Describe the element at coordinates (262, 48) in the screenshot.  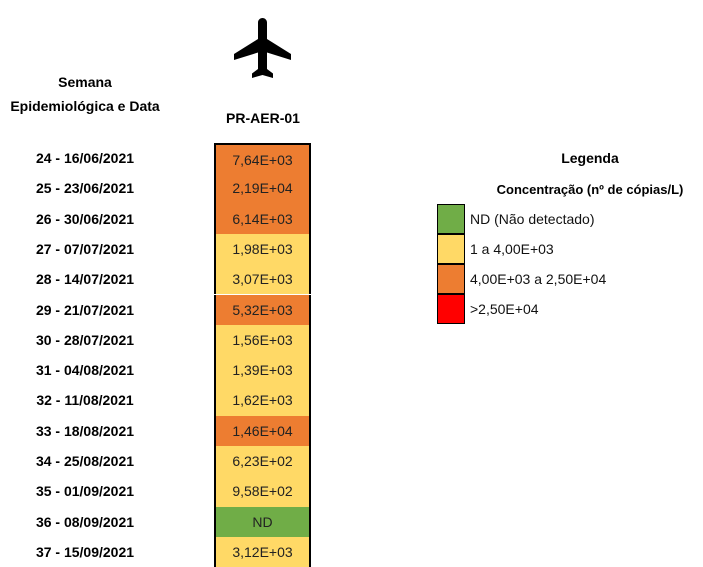
I see `airplane-icon` at that location.